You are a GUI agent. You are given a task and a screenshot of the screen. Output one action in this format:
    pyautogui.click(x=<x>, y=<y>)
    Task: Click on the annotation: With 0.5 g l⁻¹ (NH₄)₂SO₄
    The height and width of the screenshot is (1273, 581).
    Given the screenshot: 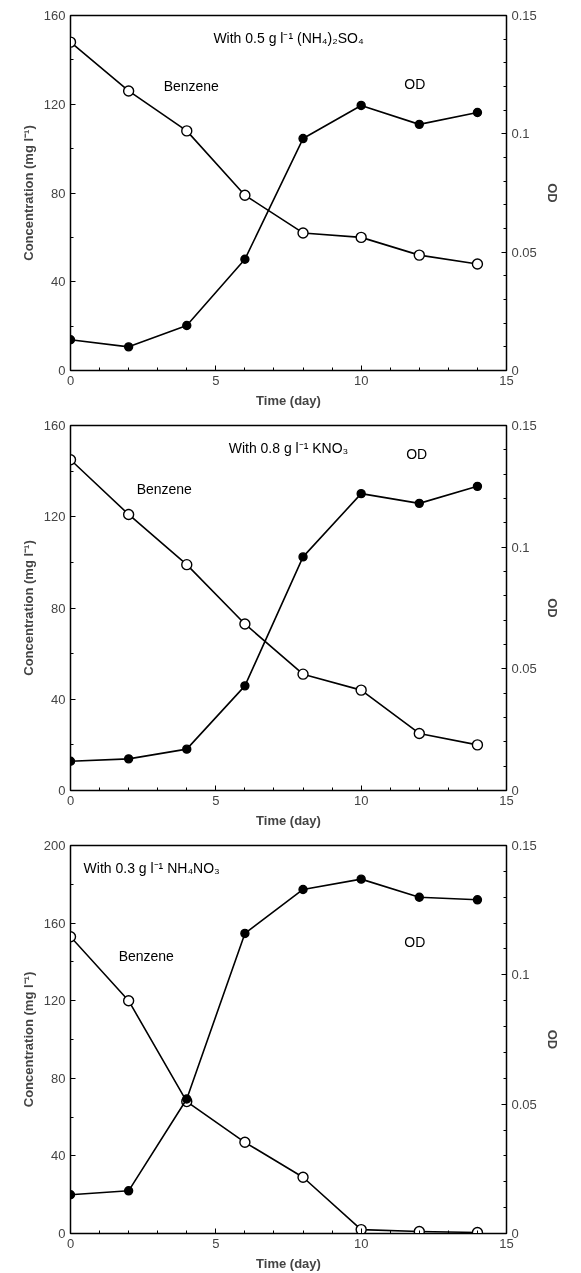 What is the action you would take?
    pyautogui.click(x=288, y=37)
    